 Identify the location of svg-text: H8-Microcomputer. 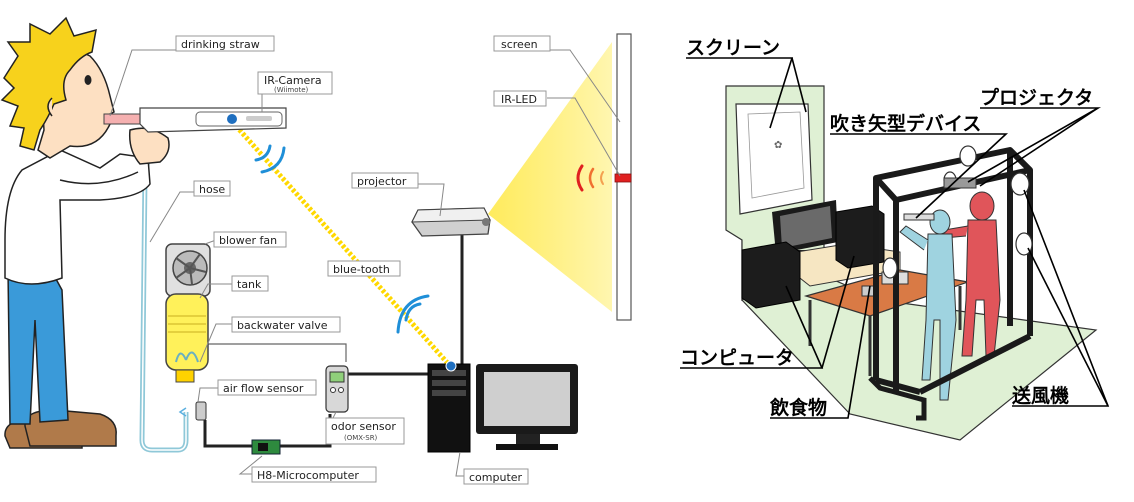
(308, 475).